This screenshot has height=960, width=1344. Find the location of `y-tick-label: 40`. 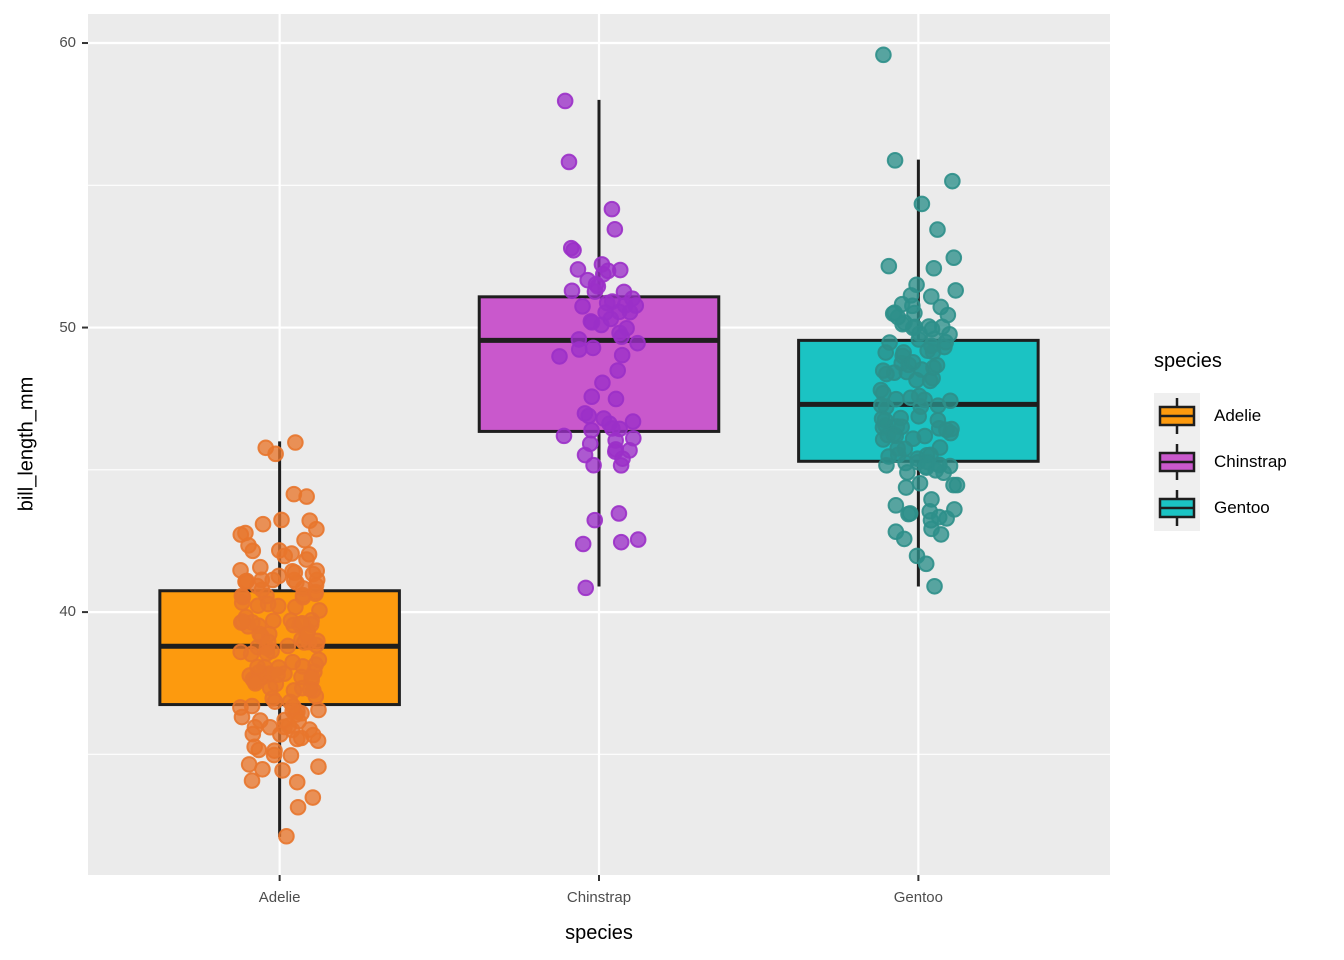

y-tick-label: 40 is located at coordinates (67, 612).